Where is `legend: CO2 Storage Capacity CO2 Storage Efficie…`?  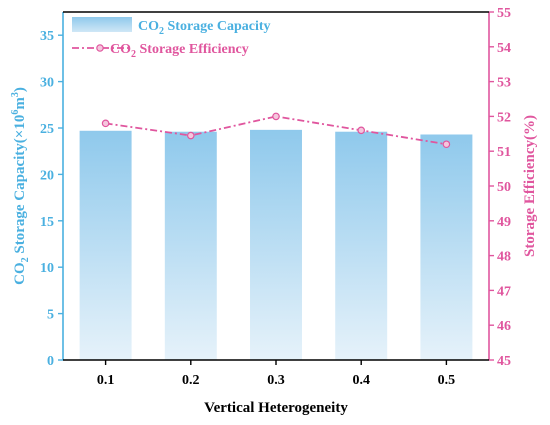
legend: CO2 Storage Capacity CO2 Storage Efficie… is located at coordinates (171, 38).